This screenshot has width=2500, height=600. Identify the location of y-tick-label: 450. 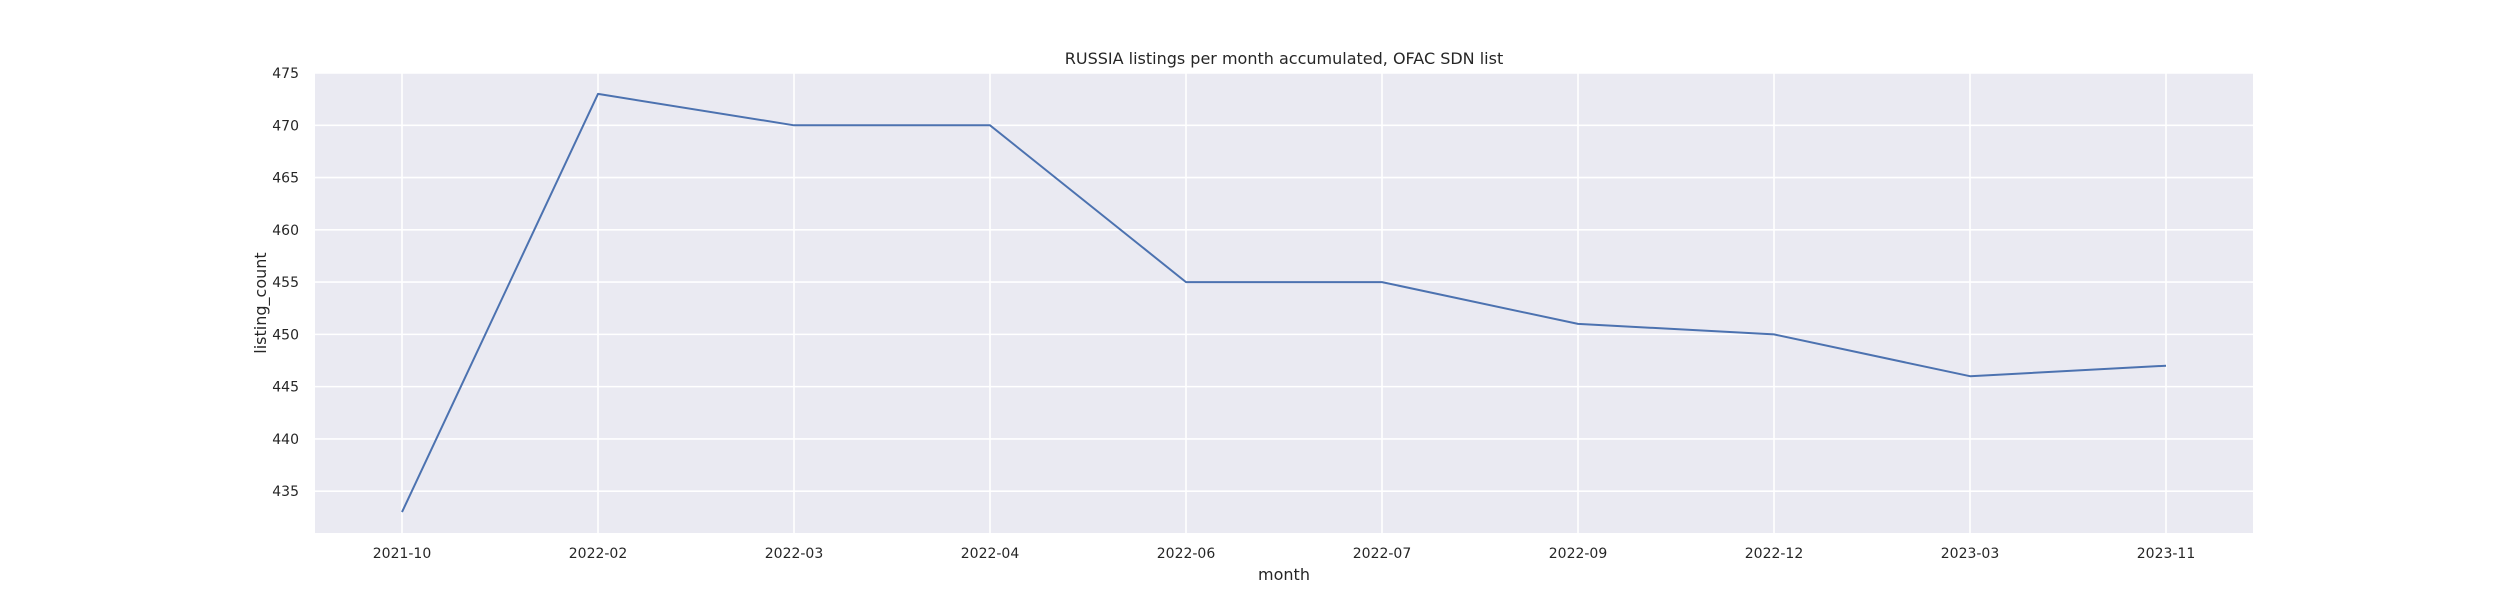
(285, 335).